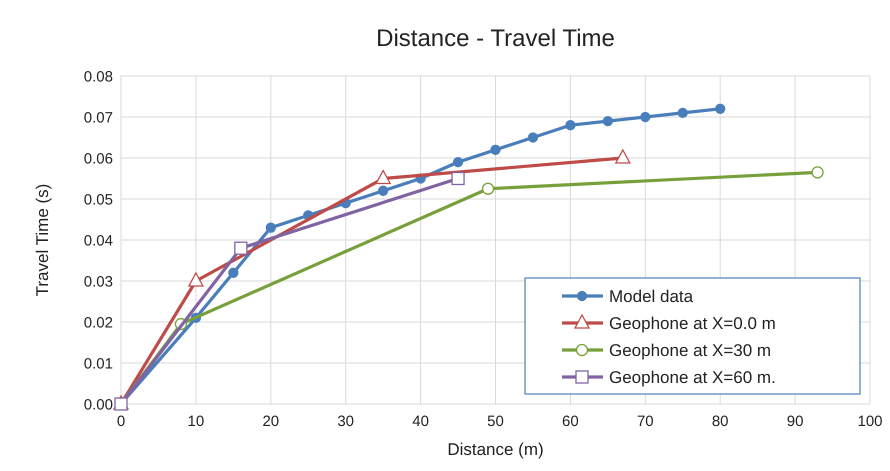 The height and width of the screenshot is (471, 890). What do you see at coordinates (98, 117) in the screenshot?
I see `y-tick-label: 0.07` at bounding box center [98, 117].